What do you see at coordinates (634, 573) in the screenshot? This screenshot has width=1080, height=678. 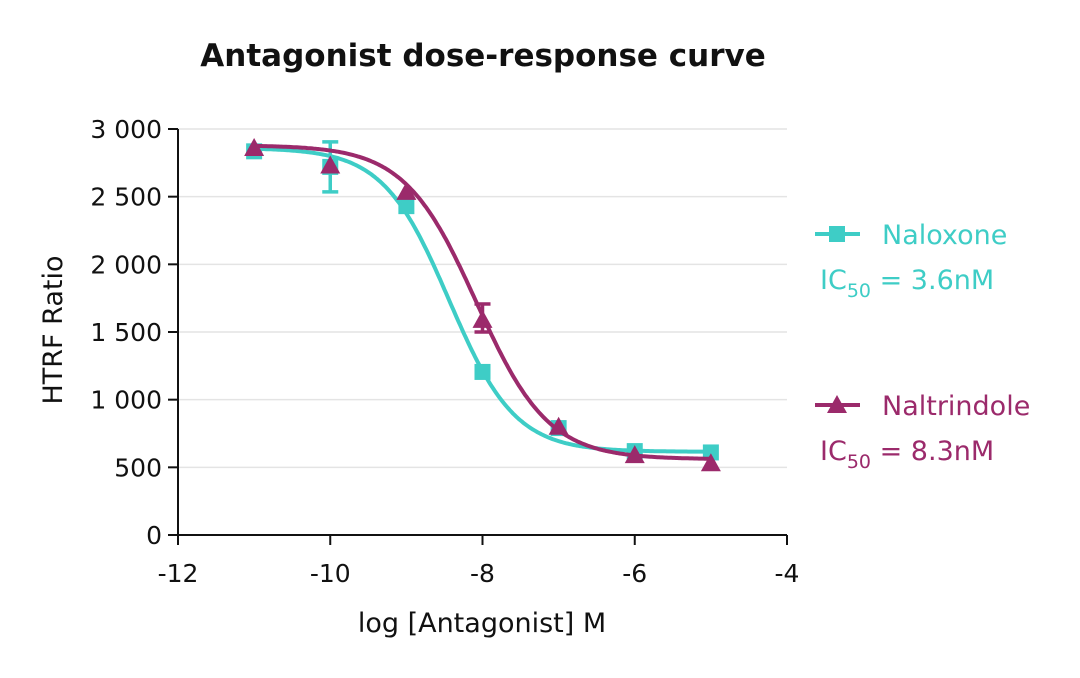 I see `x-tick-label: -6` at bounding box center [634, 573].